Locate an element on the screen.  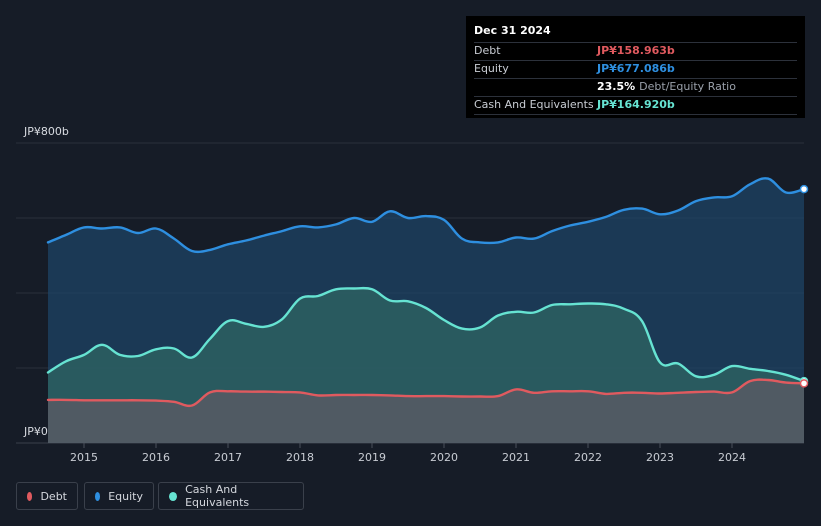
debt-area is located at coordinates (426, 411).